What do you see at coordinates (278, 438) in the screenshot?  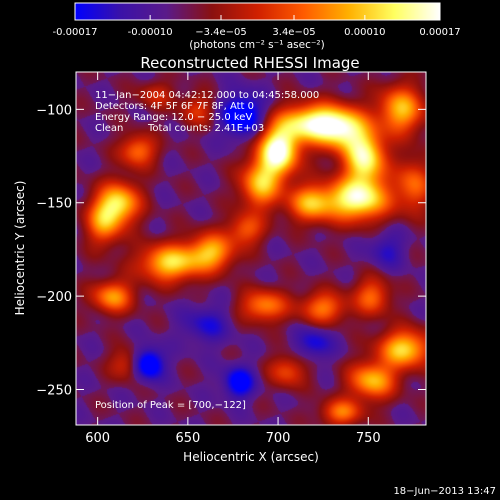 I see `x-tick-label: 700` at bounding box center [278, 438].